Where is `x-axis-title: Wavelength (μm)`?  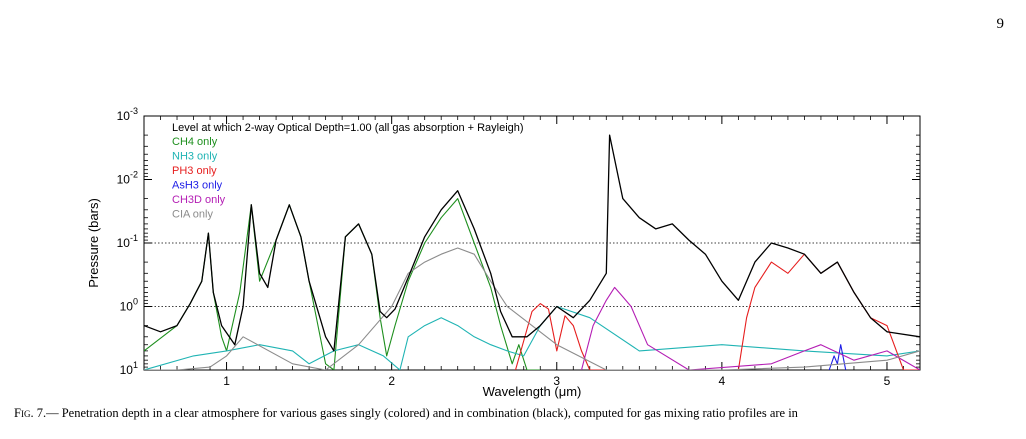
x-axis-title: Wavelength (μm) is located at coordinates (532, 391).